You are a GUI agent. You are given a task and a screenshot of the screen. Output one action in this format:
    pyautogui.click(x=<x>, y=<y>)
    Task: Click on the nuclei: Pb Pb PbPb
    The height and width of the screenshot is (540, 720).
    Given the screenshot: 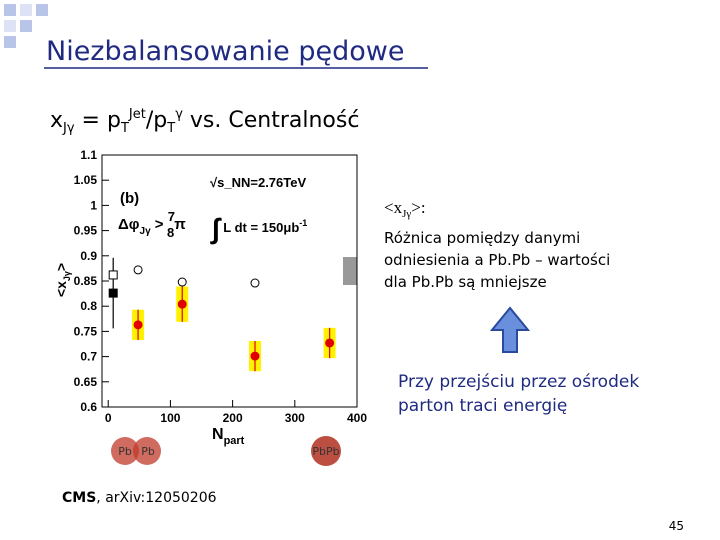 What is the action you would take?
    pyautogui.click(x=226, y=451)
    